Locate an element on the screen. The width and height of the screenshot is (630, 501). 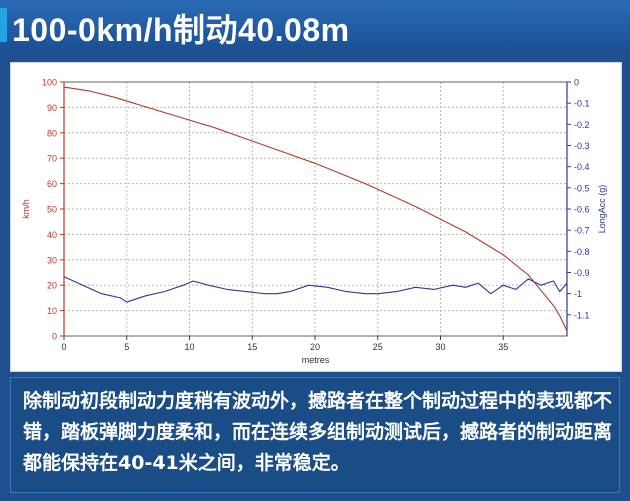
x-tick-label: 20 is located at coordinates (315, 347).